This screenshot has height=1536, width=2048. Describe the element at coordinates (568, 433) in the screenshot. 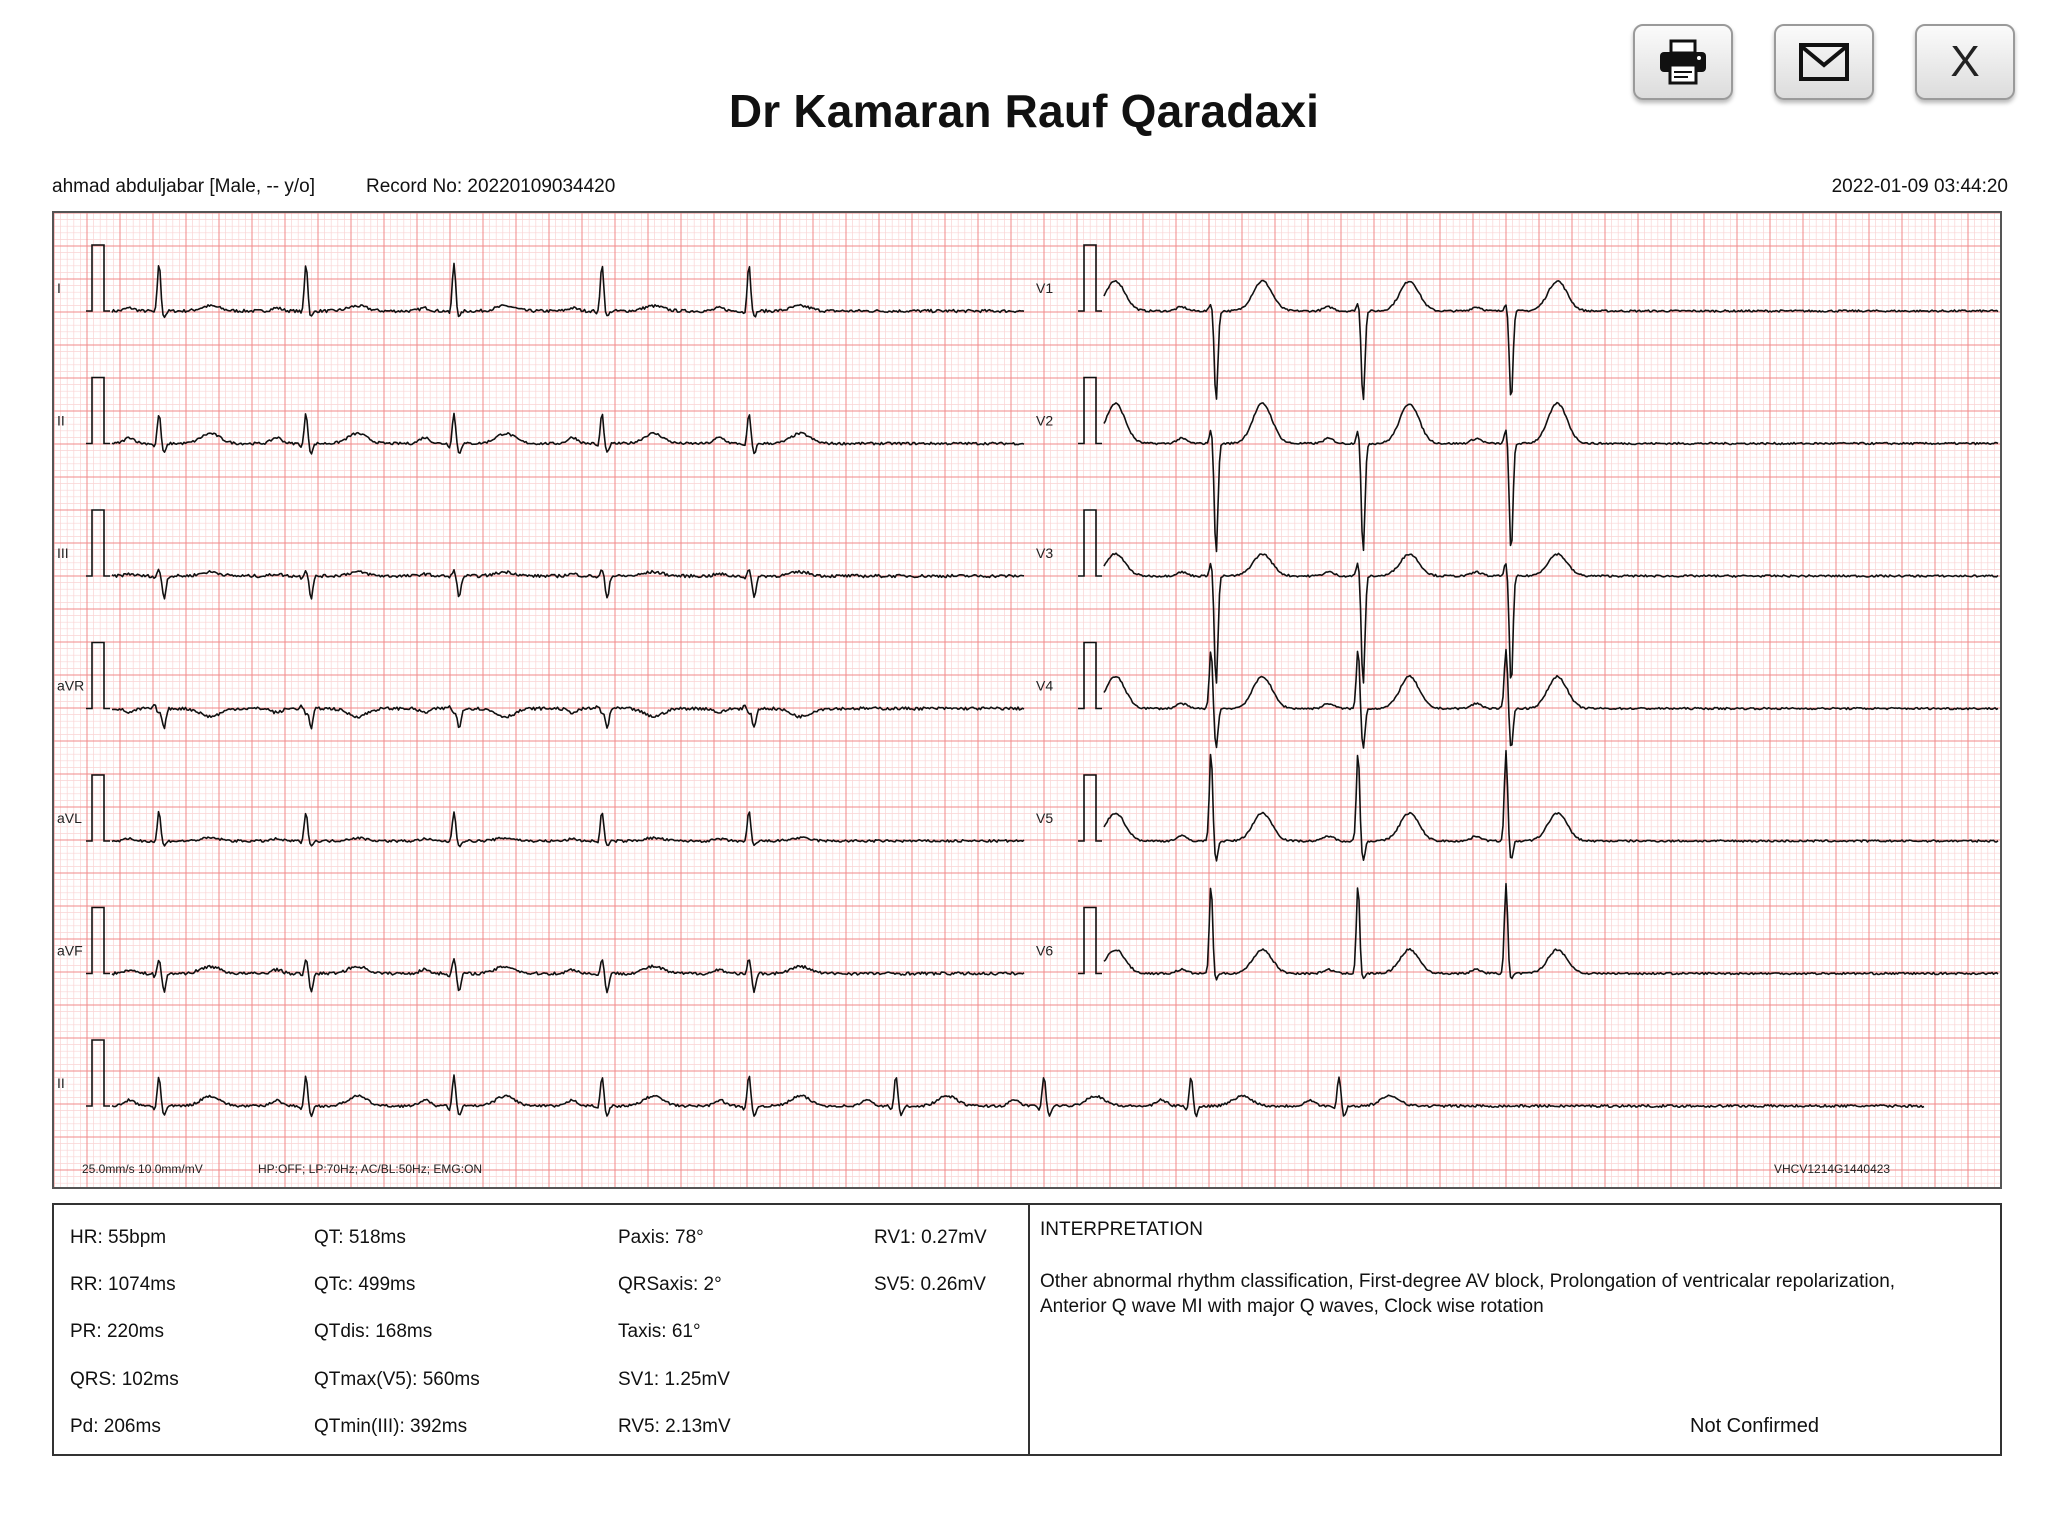

I see `trace-ii` at that location.